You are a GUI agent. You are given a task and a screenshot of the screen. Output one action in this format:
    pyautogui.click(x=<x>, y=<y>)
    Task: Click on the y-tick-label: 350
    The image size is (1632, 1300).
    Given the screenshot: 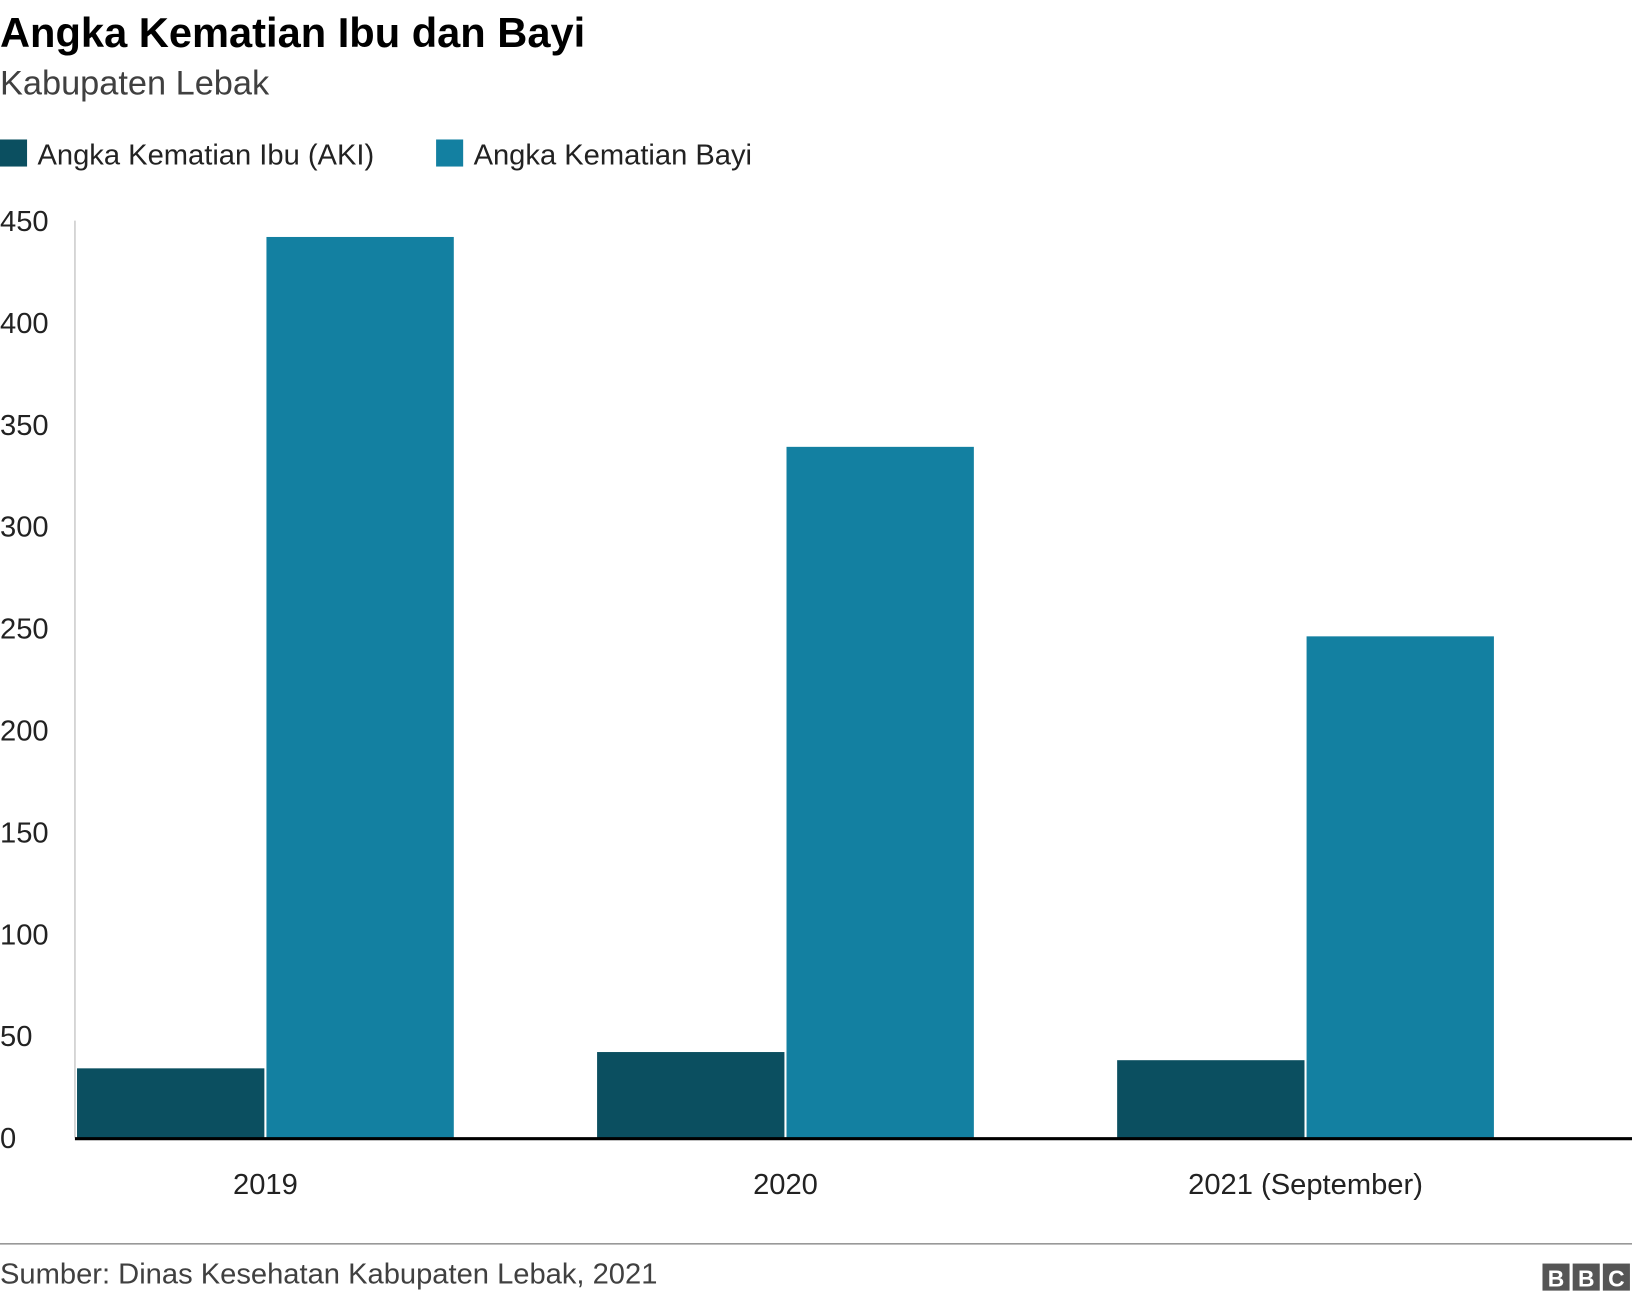 What is the action you would take?
    pyautogui.click(x=24, y=426)
    